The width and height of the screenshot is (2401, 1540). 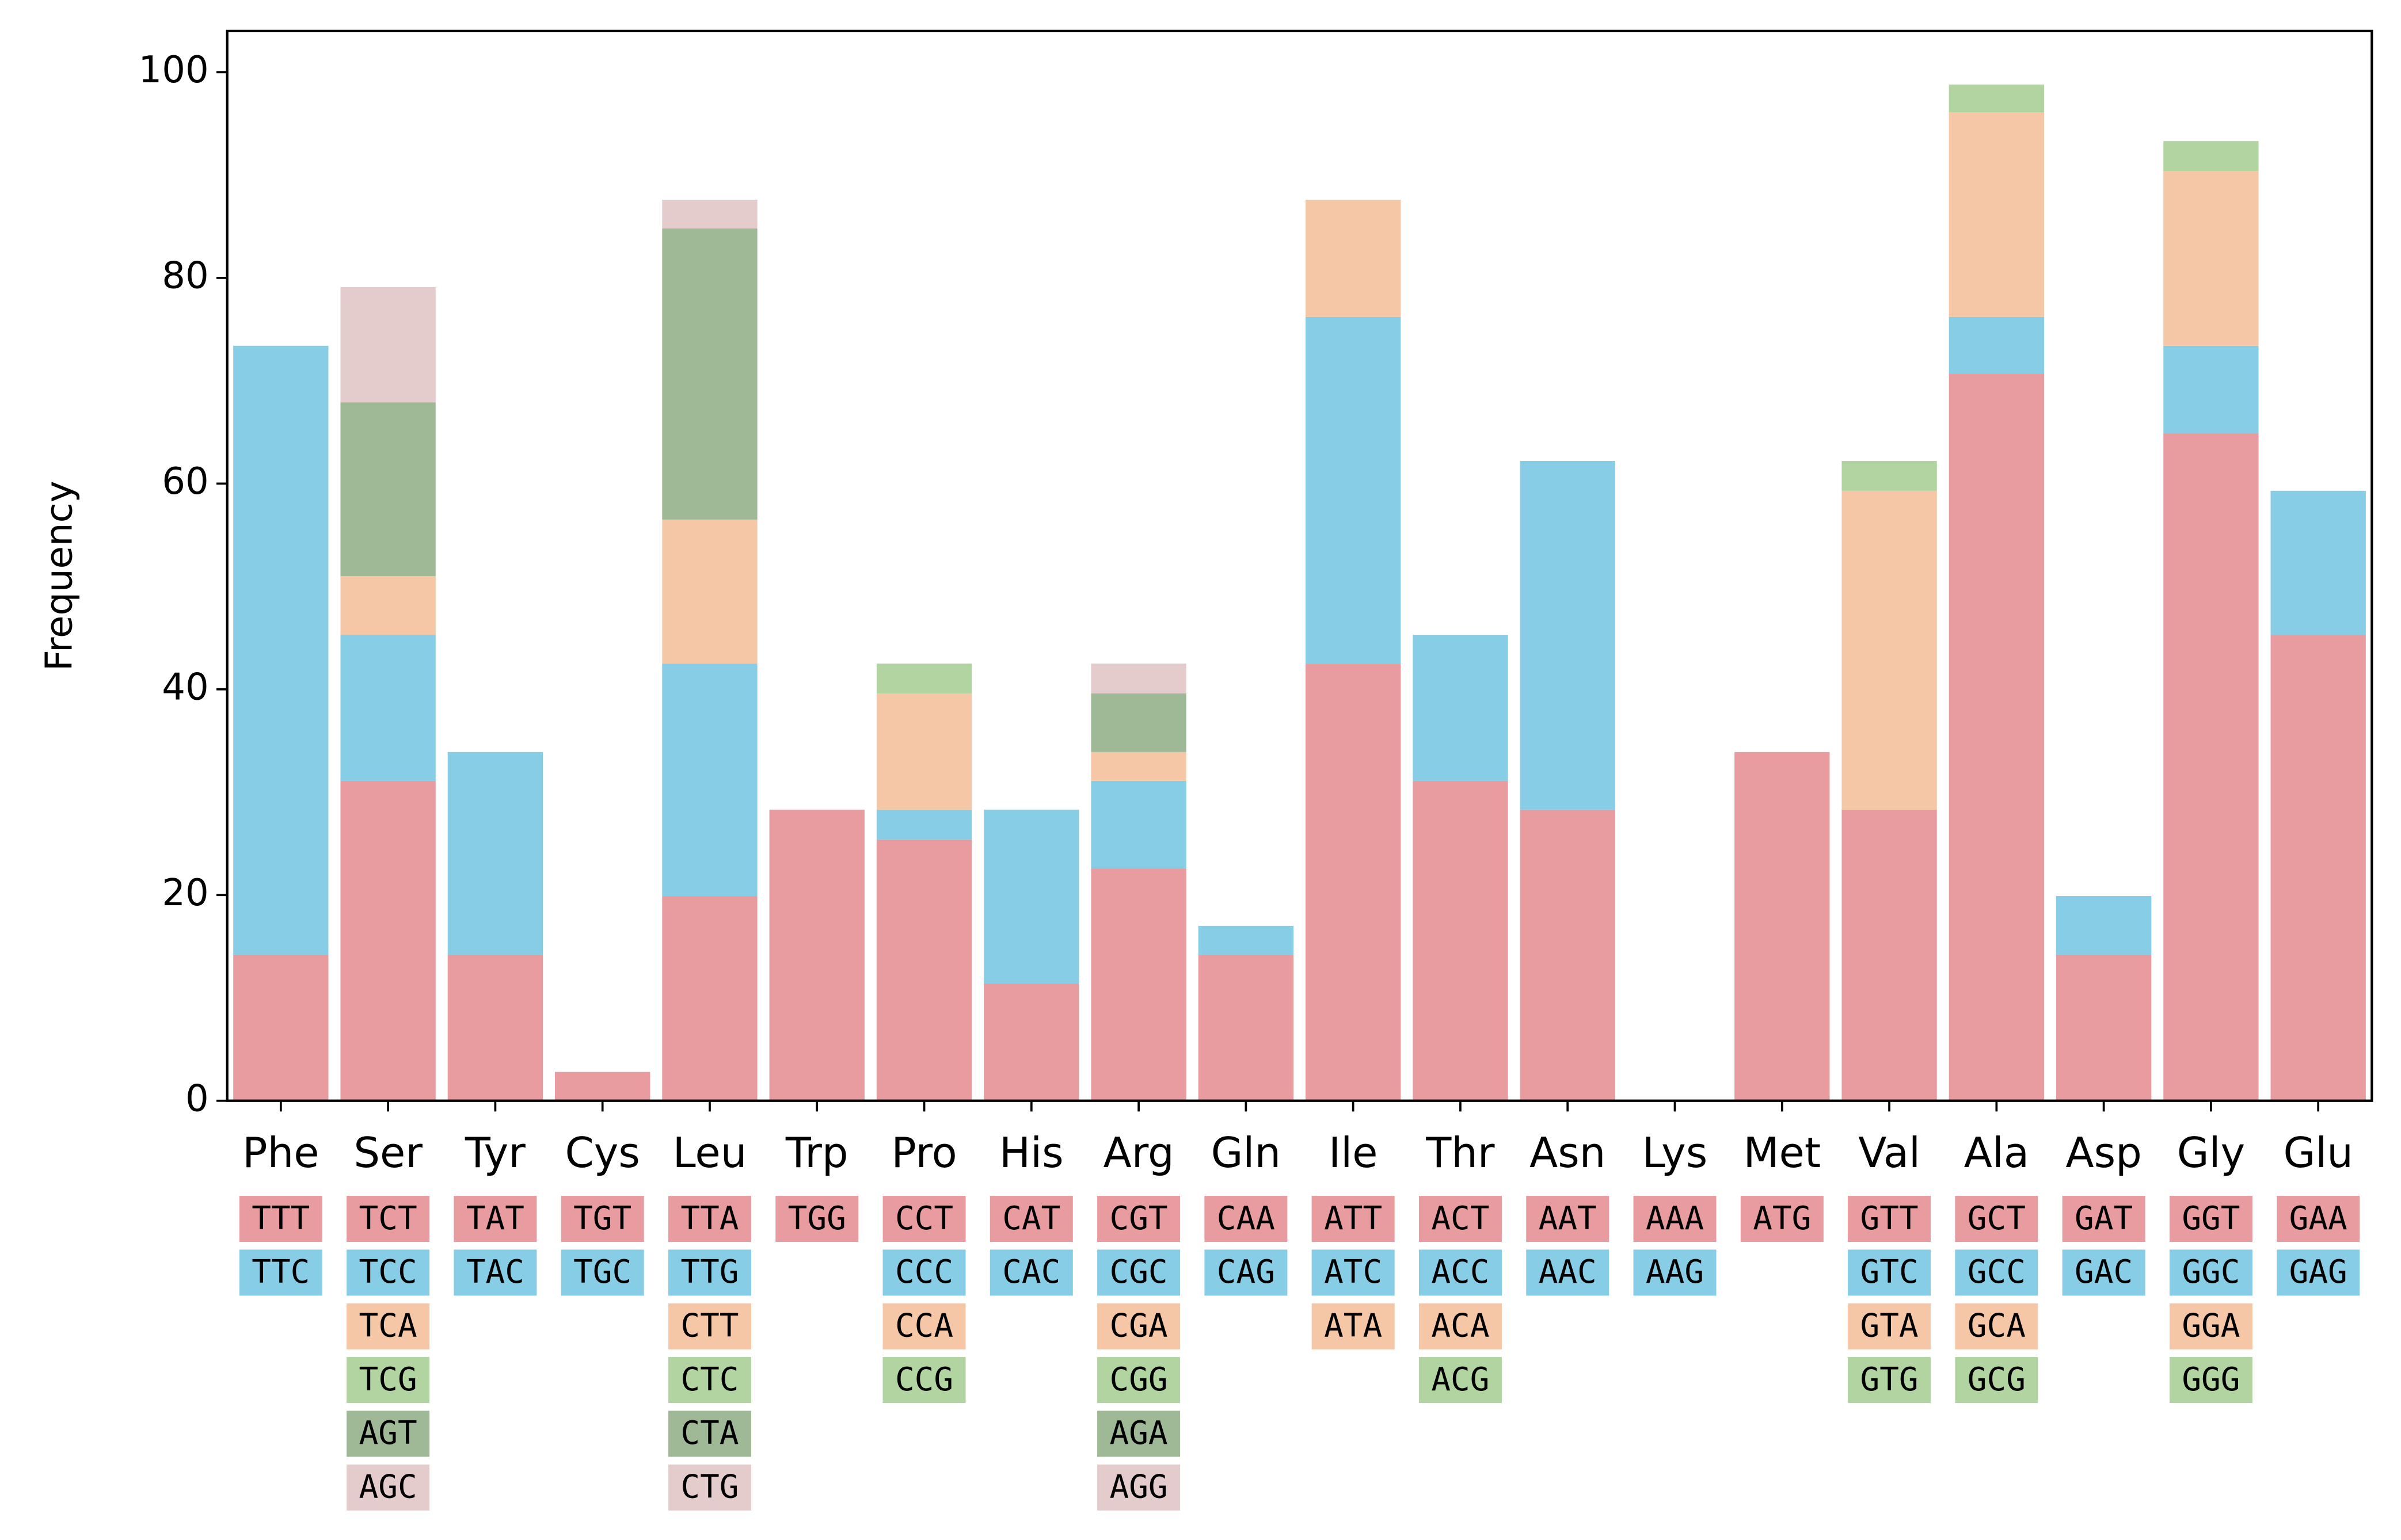 I want to click on codon-label: GAT, so click(x=2104, y=1218).